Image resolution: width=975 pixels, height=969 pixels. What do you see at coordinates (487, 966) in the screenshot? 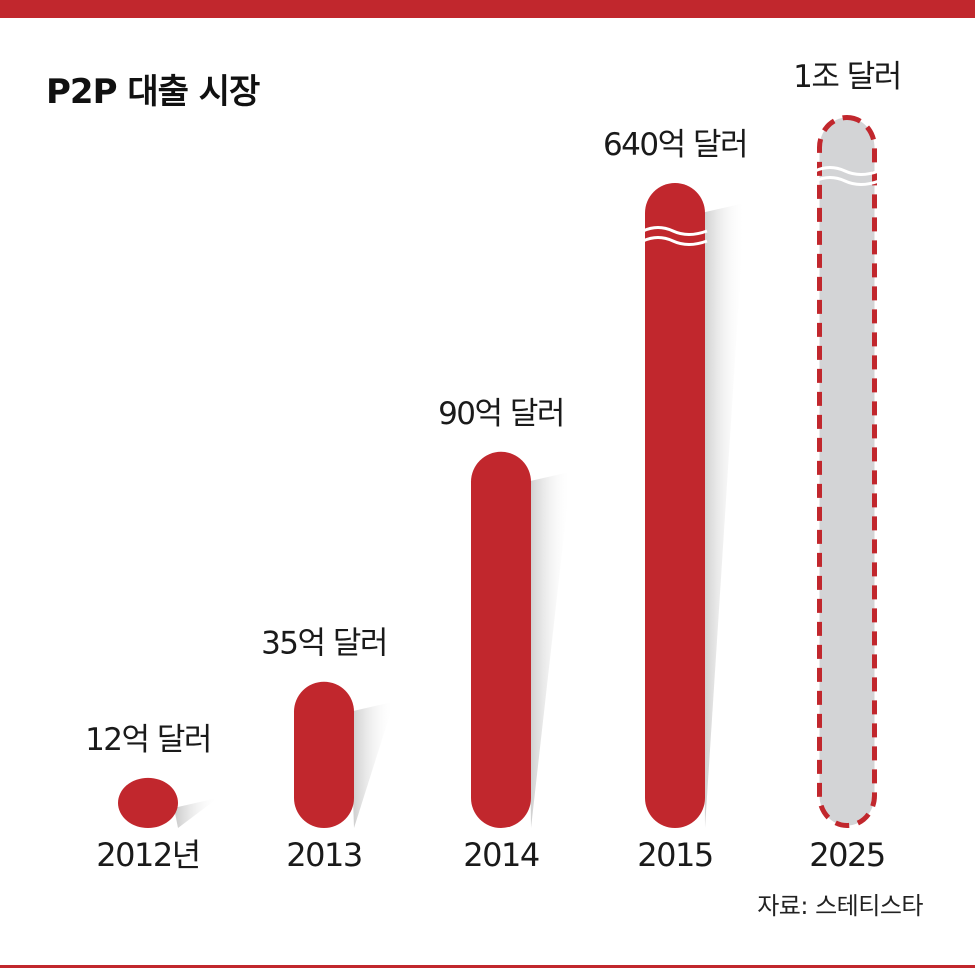
I see `bottom-rule` at bounding box center [487, 966].